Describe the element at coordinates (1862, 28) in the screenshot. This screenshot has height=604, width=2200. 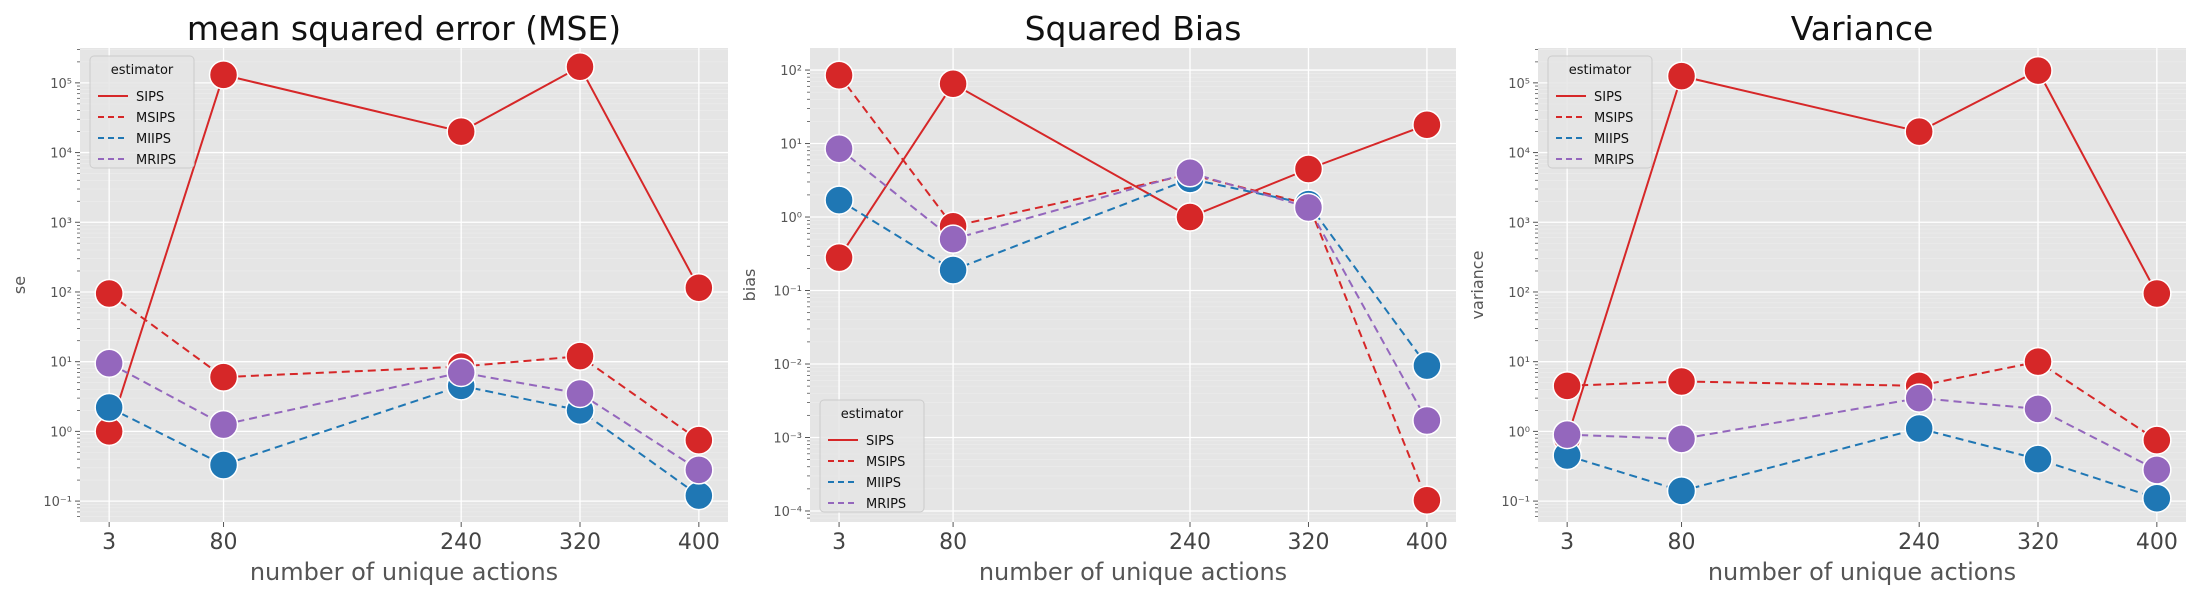
I see `chart-title: Variance` at that location.